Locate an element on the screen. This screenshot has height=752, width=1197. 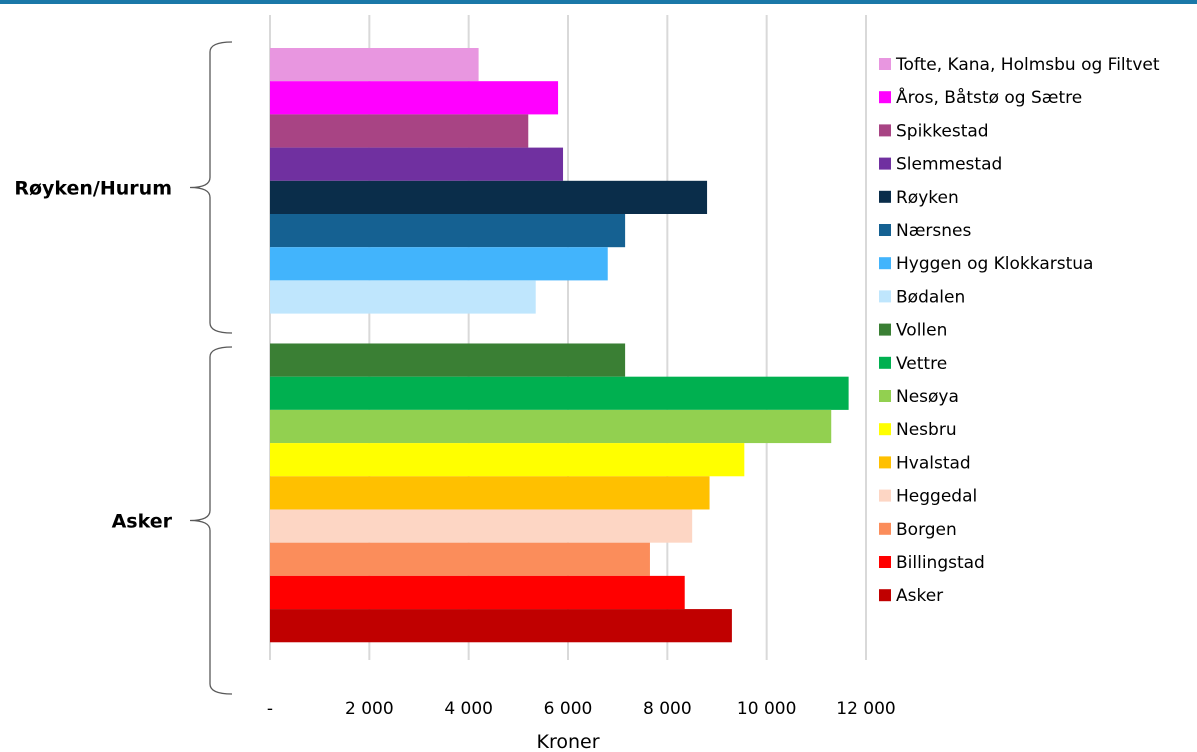
legend-entry: Røyken is located at coordinates (927, 198).